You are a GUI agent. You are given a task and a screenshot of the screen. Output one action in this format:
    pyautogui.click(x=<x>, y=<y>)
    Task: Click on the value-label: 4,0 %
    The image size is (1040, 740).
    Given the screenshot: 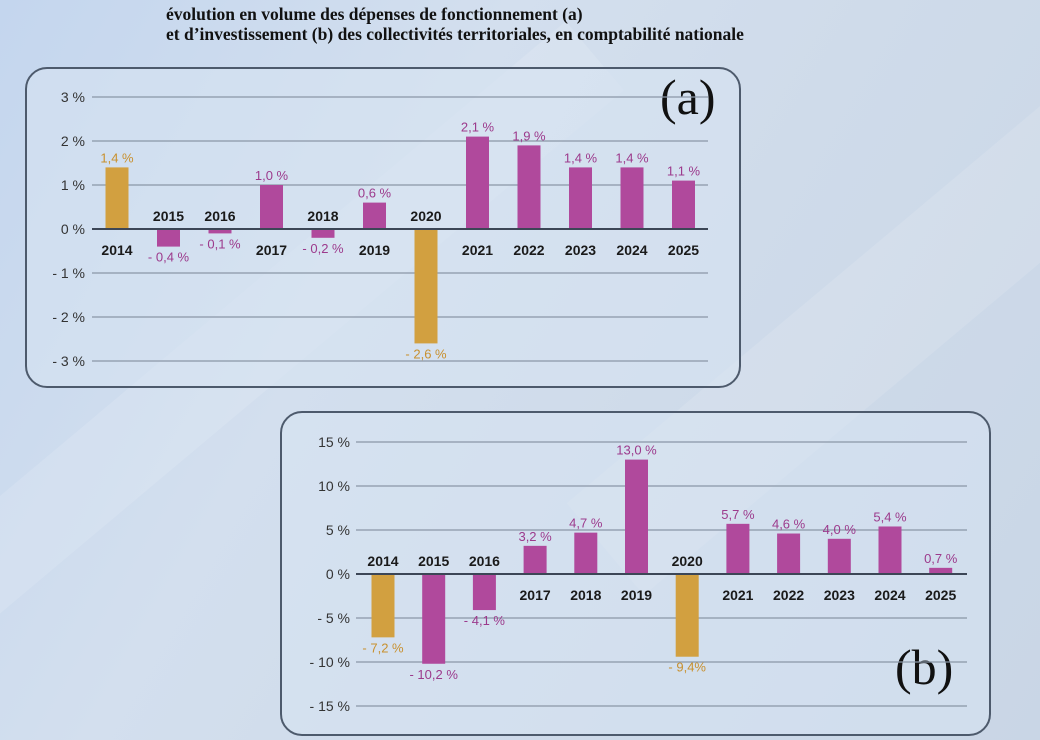 What is the action you would take?
    pyautogui.click(x=840, y=529)
    